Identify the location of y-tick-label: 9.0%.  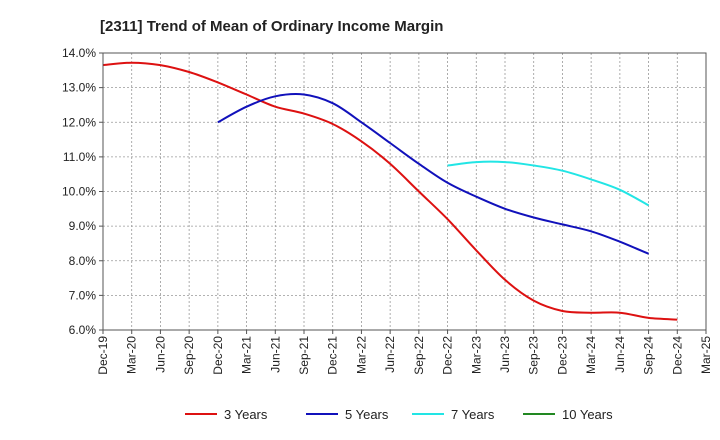
(83, 226).